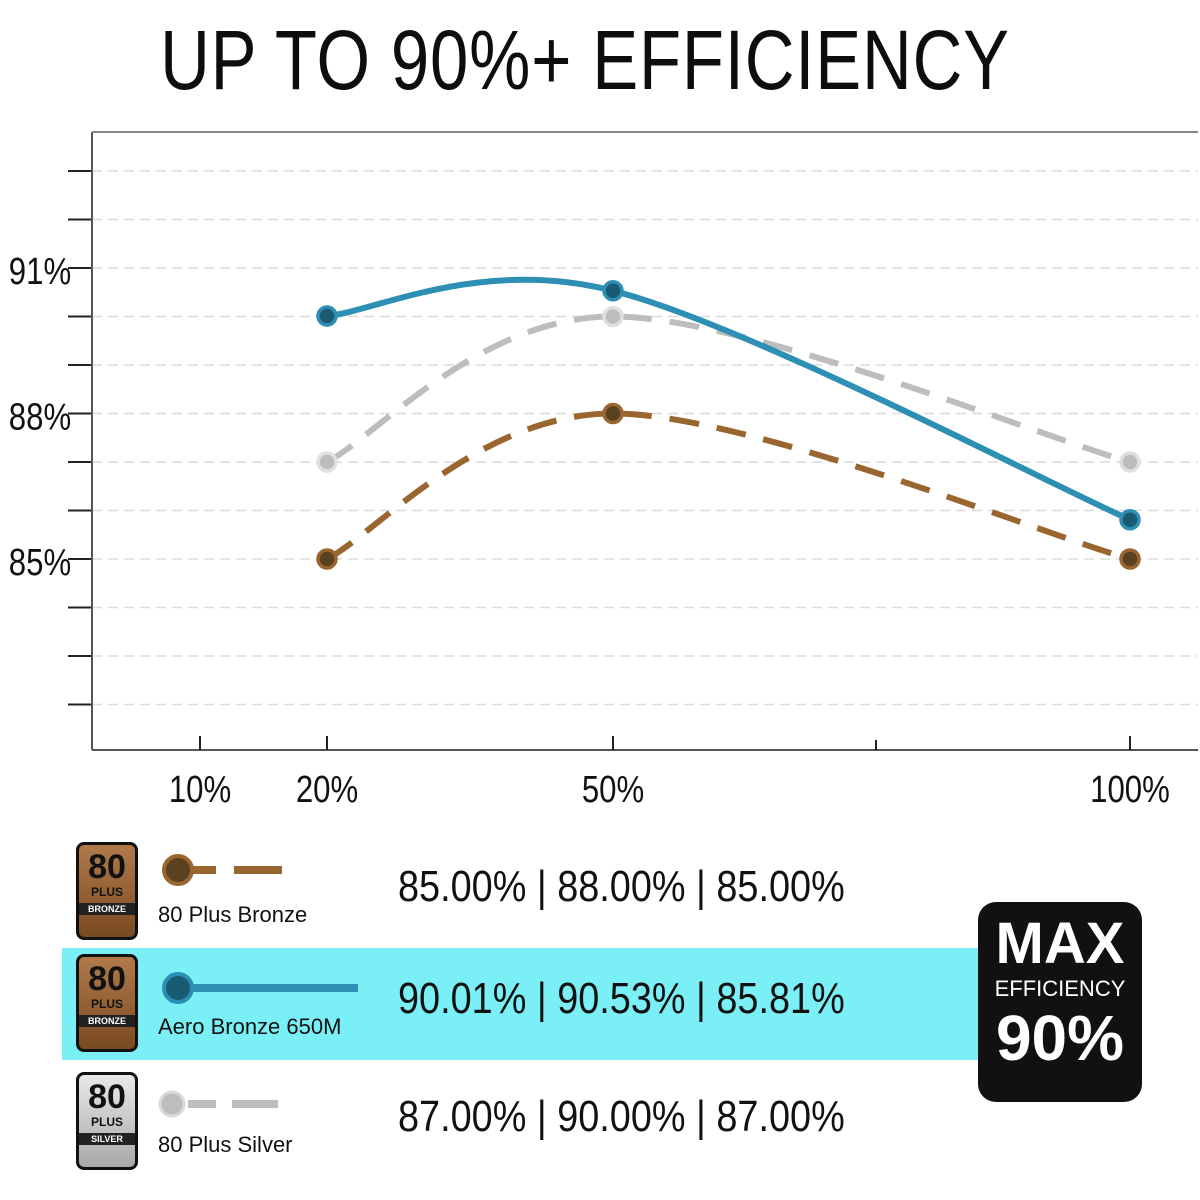 The image size is (1200, 1200). I want to click on series-line-aero-bronze-650m, so click(729, 399).